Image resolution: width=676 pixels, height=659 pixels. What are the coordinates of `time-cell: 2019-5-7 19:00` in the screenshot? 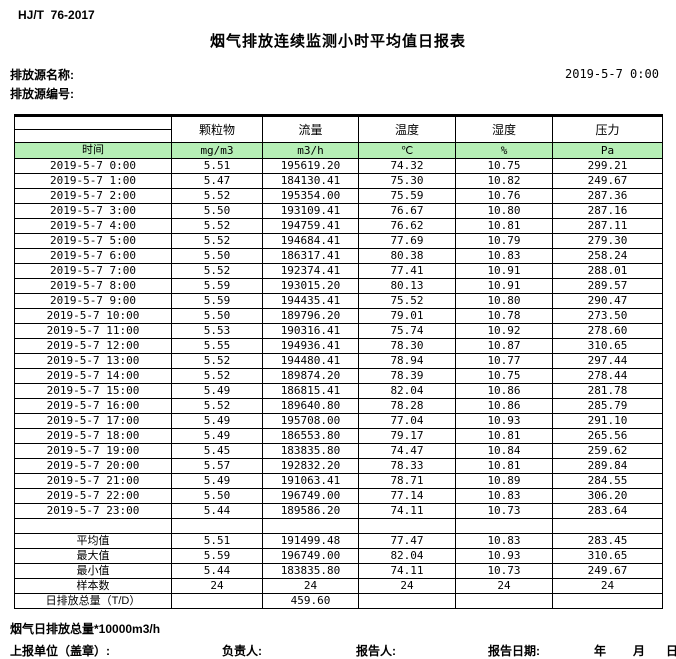 It's located at (93, 451).